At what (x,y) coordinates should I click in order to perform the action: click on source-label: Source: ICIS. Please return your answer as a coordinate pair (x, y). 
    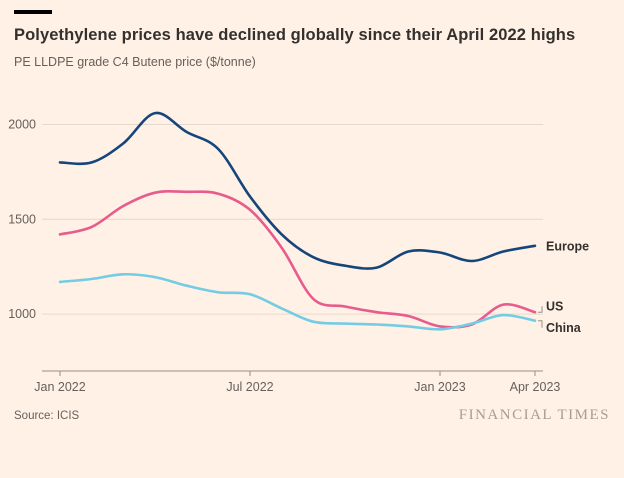
    Looking at the image, I should click on (47, 416).